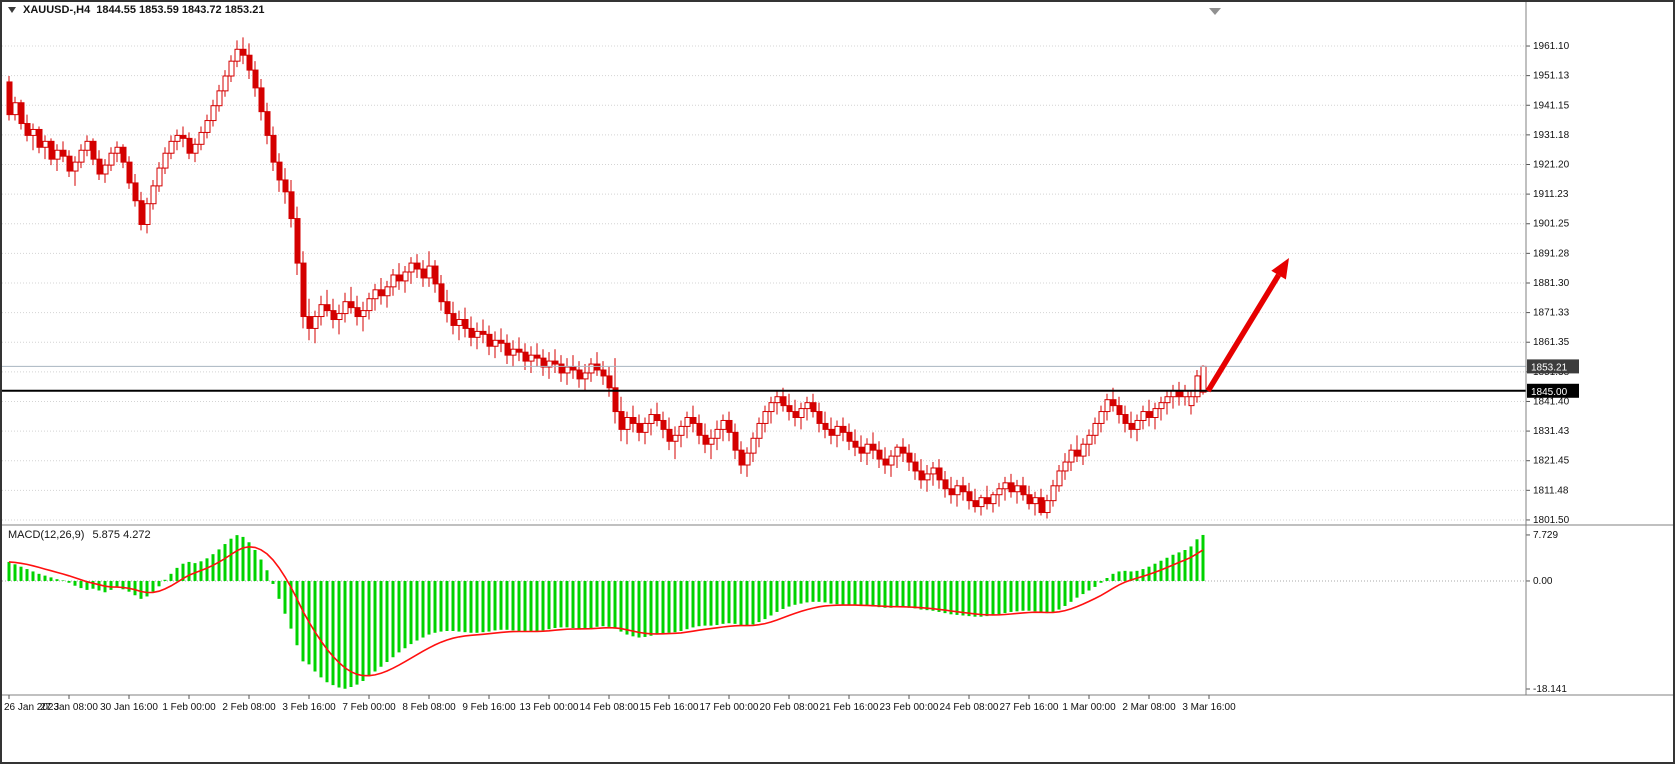  I want to click on svg-text: 1931.18, so click(1551, 135).